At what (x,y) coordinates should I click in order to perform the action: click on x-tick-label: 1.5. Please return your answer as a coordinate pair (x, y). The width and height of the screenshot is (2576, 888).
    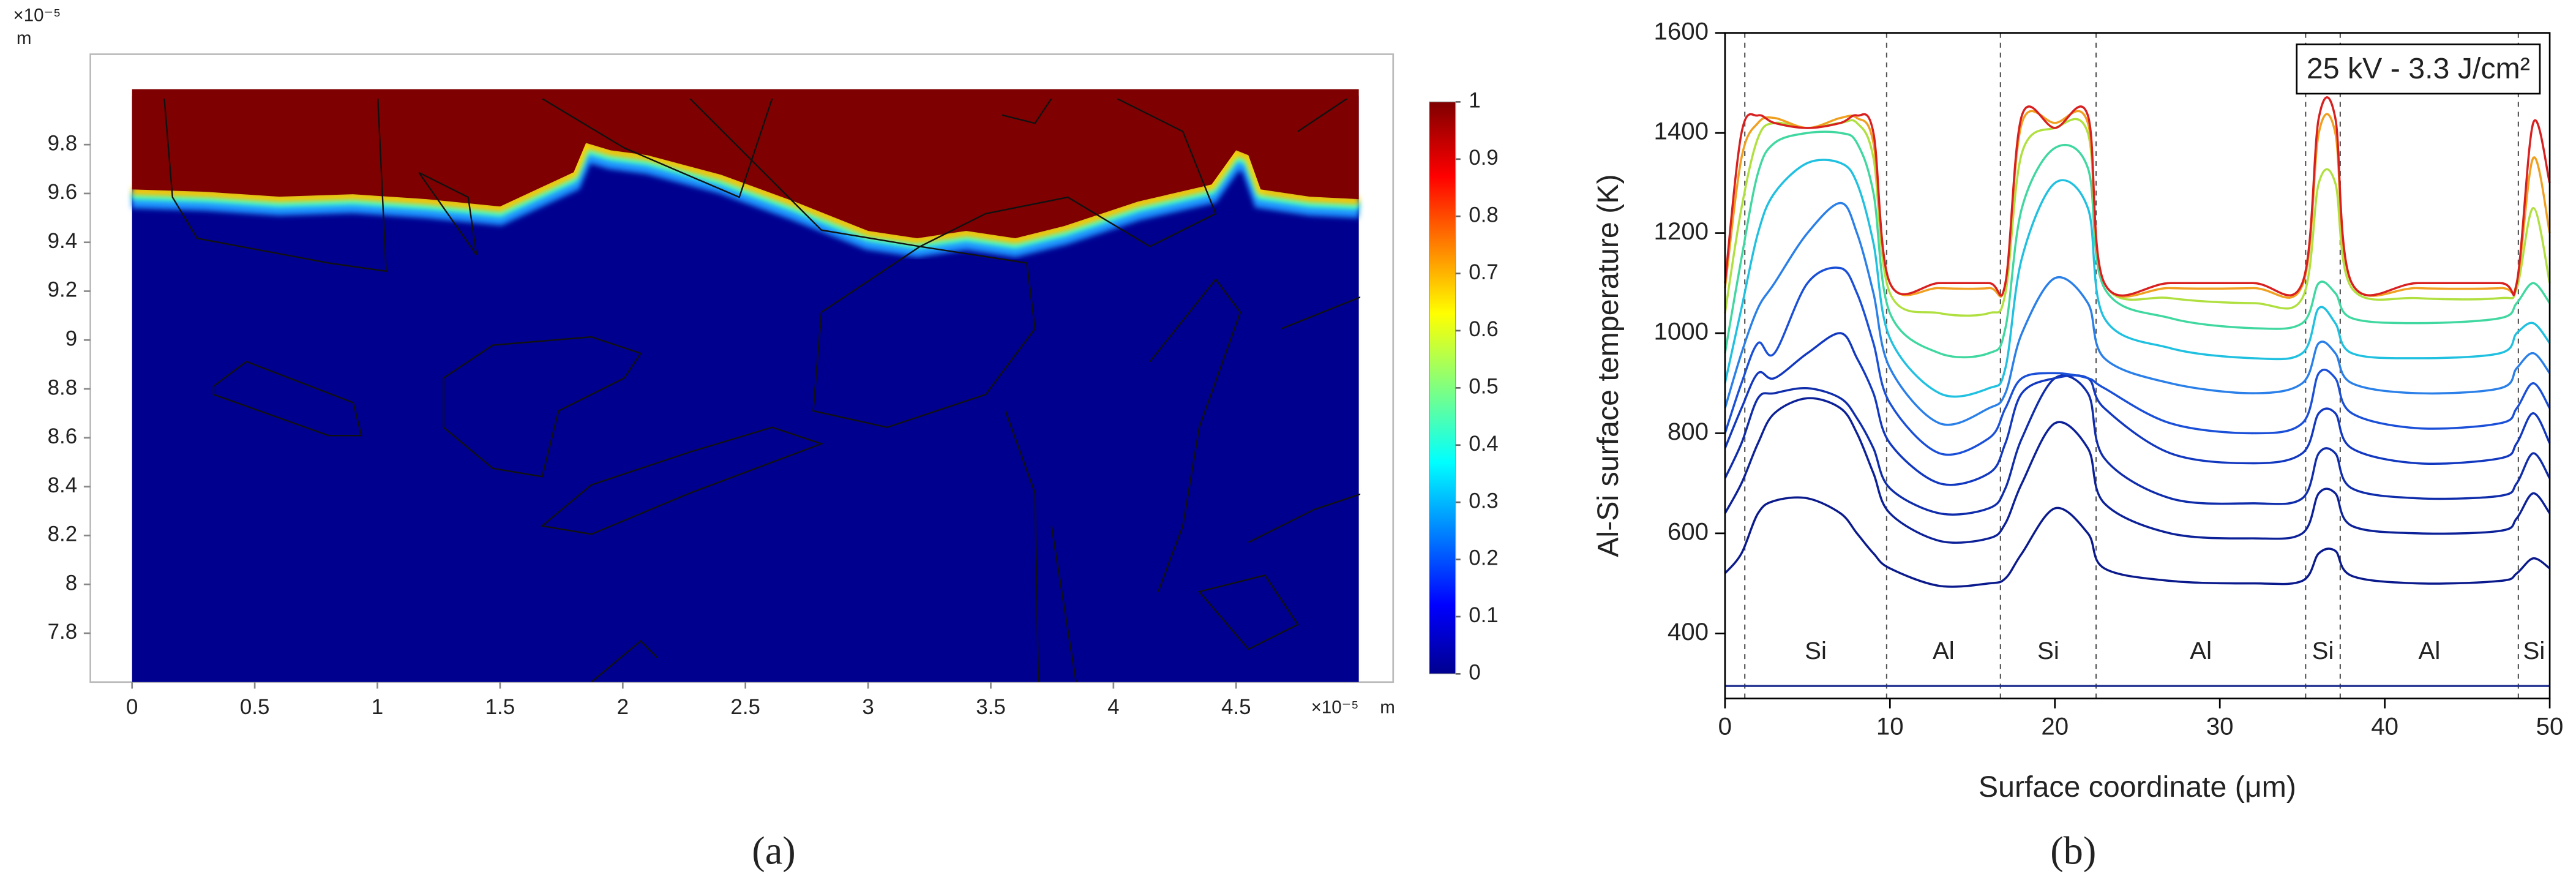
    Looking at the image, I should click on (500, 707).